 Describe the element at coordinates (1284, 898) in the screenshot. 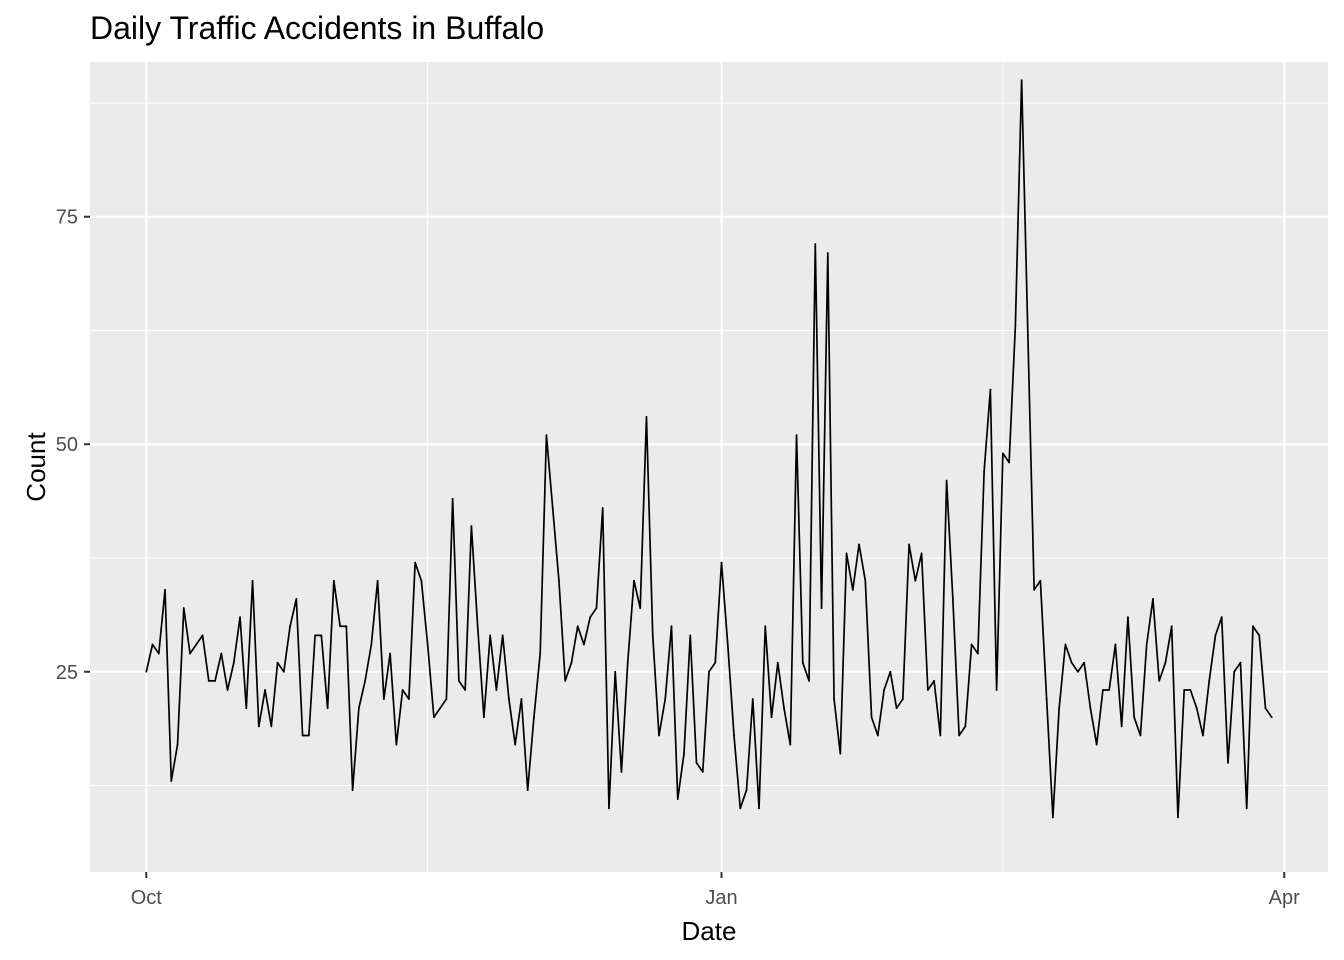

I see `x-tick-label: Apr` at that location.